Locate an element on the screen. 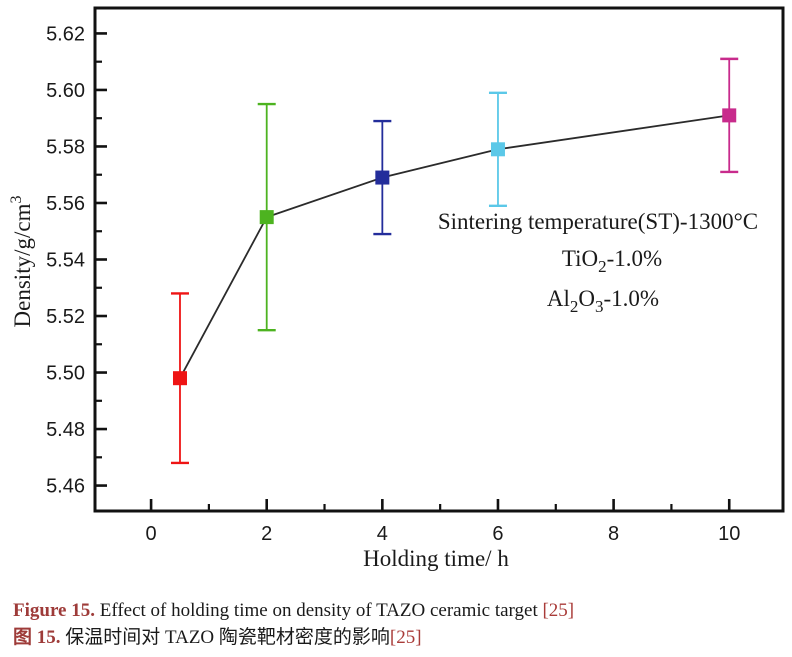 This screenshot has height=657, width=792. x-axis-title: Holding time/ h is located at coordinates (436, 558).